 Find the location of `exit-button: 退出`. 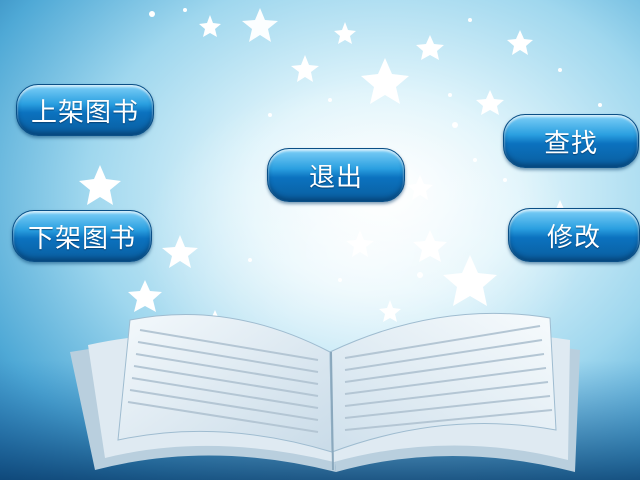

exit-button: 退出 is located at coordinates (336, 175).